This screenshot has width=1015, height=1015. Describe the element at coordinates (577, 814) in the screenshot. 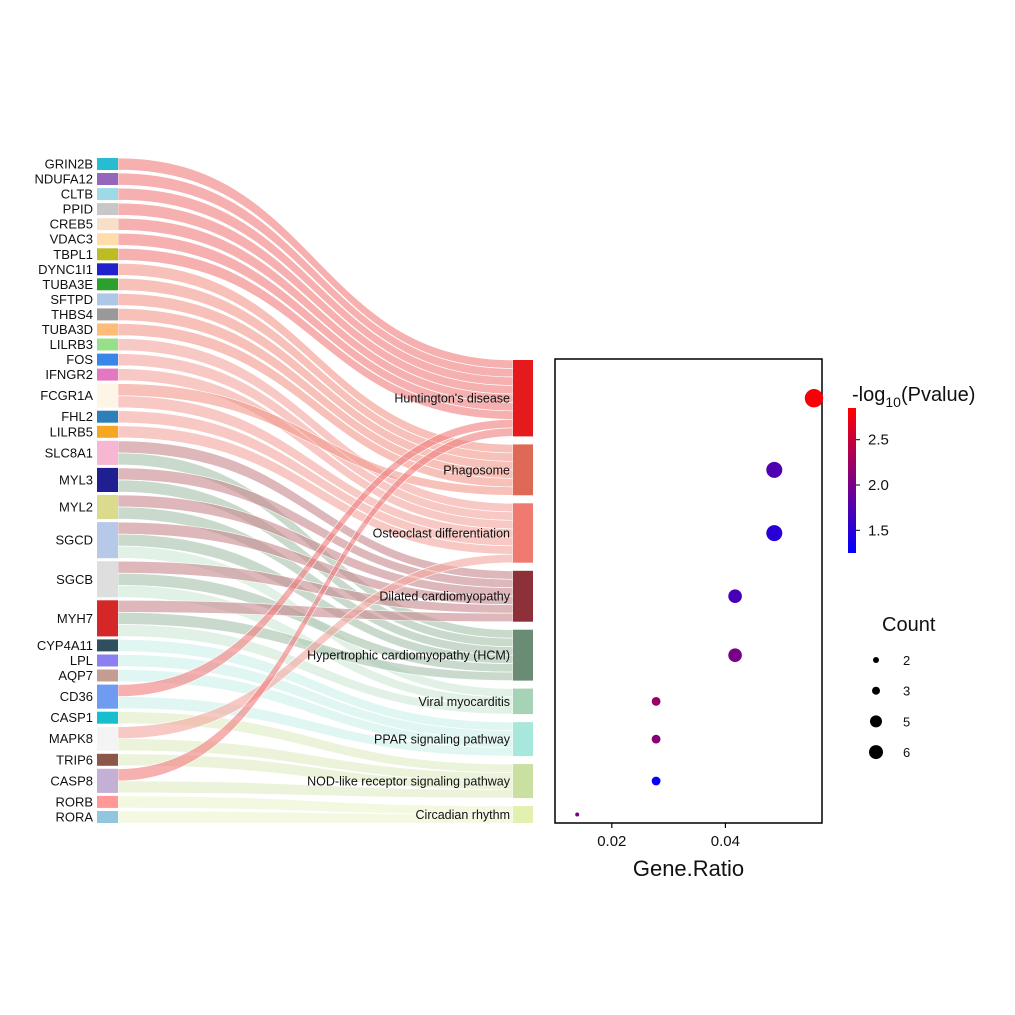

I see `point-circadian-rhythm` at that location.